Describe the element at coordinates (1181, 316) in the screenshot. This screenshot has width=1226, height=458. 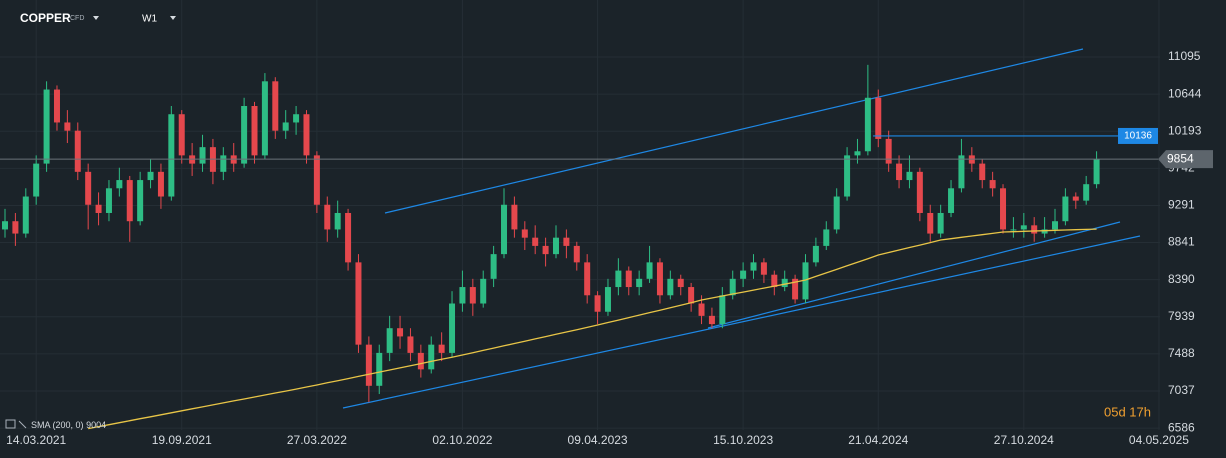
I see `y-tick-label: 7939` at that location.